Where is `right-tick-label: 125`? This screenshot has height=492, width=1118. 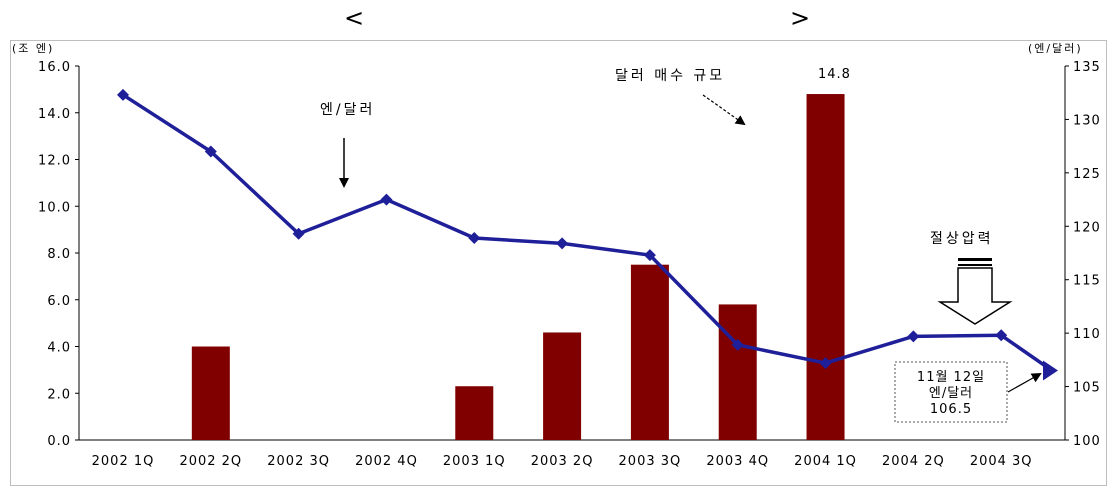
right-tick-label: 125 is located at coordinates (1087, 174).